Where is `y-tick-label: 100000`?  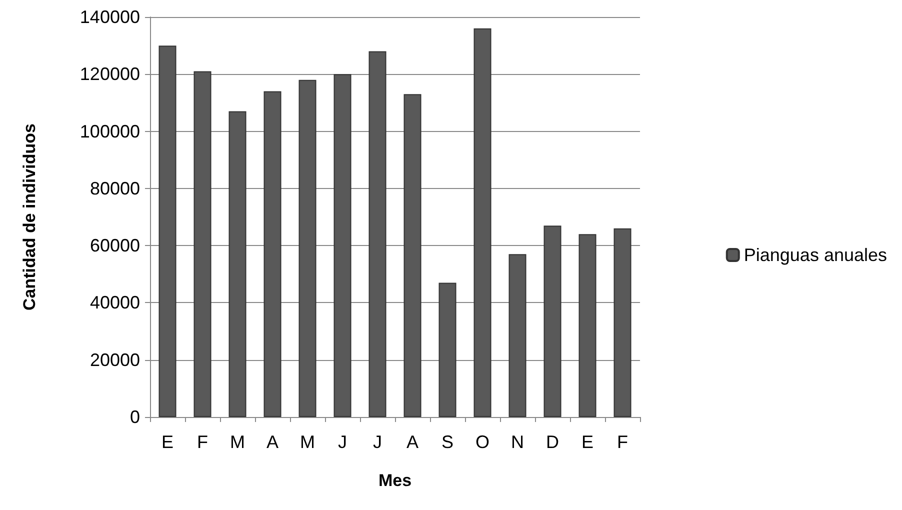 y-tick-label: 100000 is located at coordinates (110, 131).